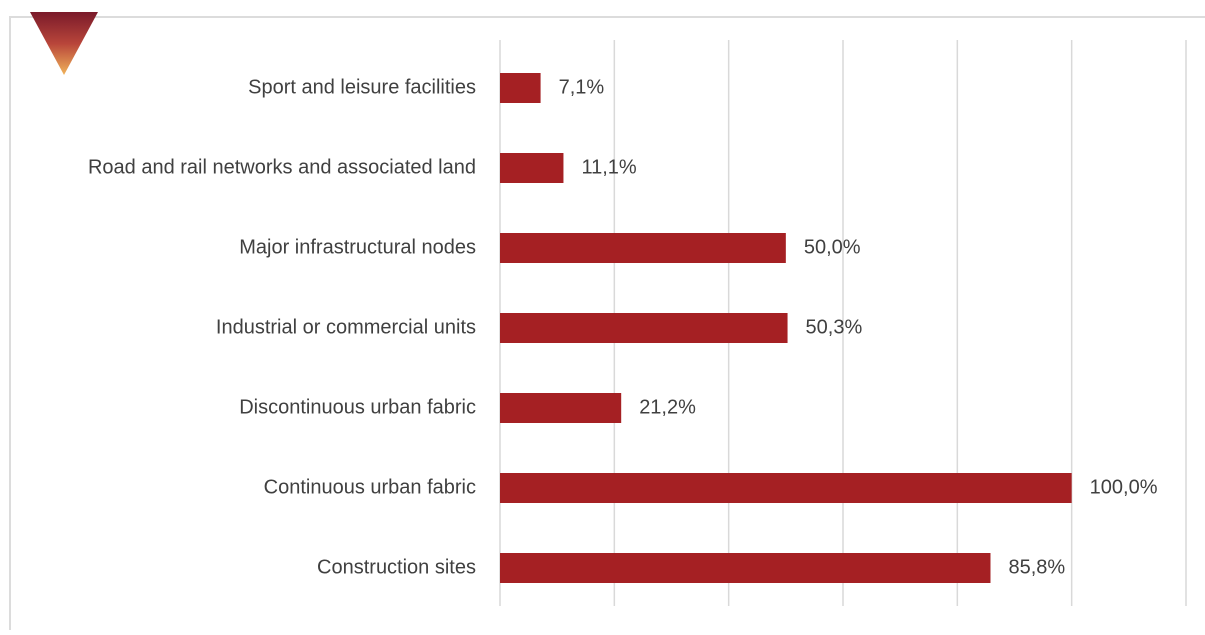 This screenshot has width=1205, height=635. I want to click on logo-icon, so click(64, 43).